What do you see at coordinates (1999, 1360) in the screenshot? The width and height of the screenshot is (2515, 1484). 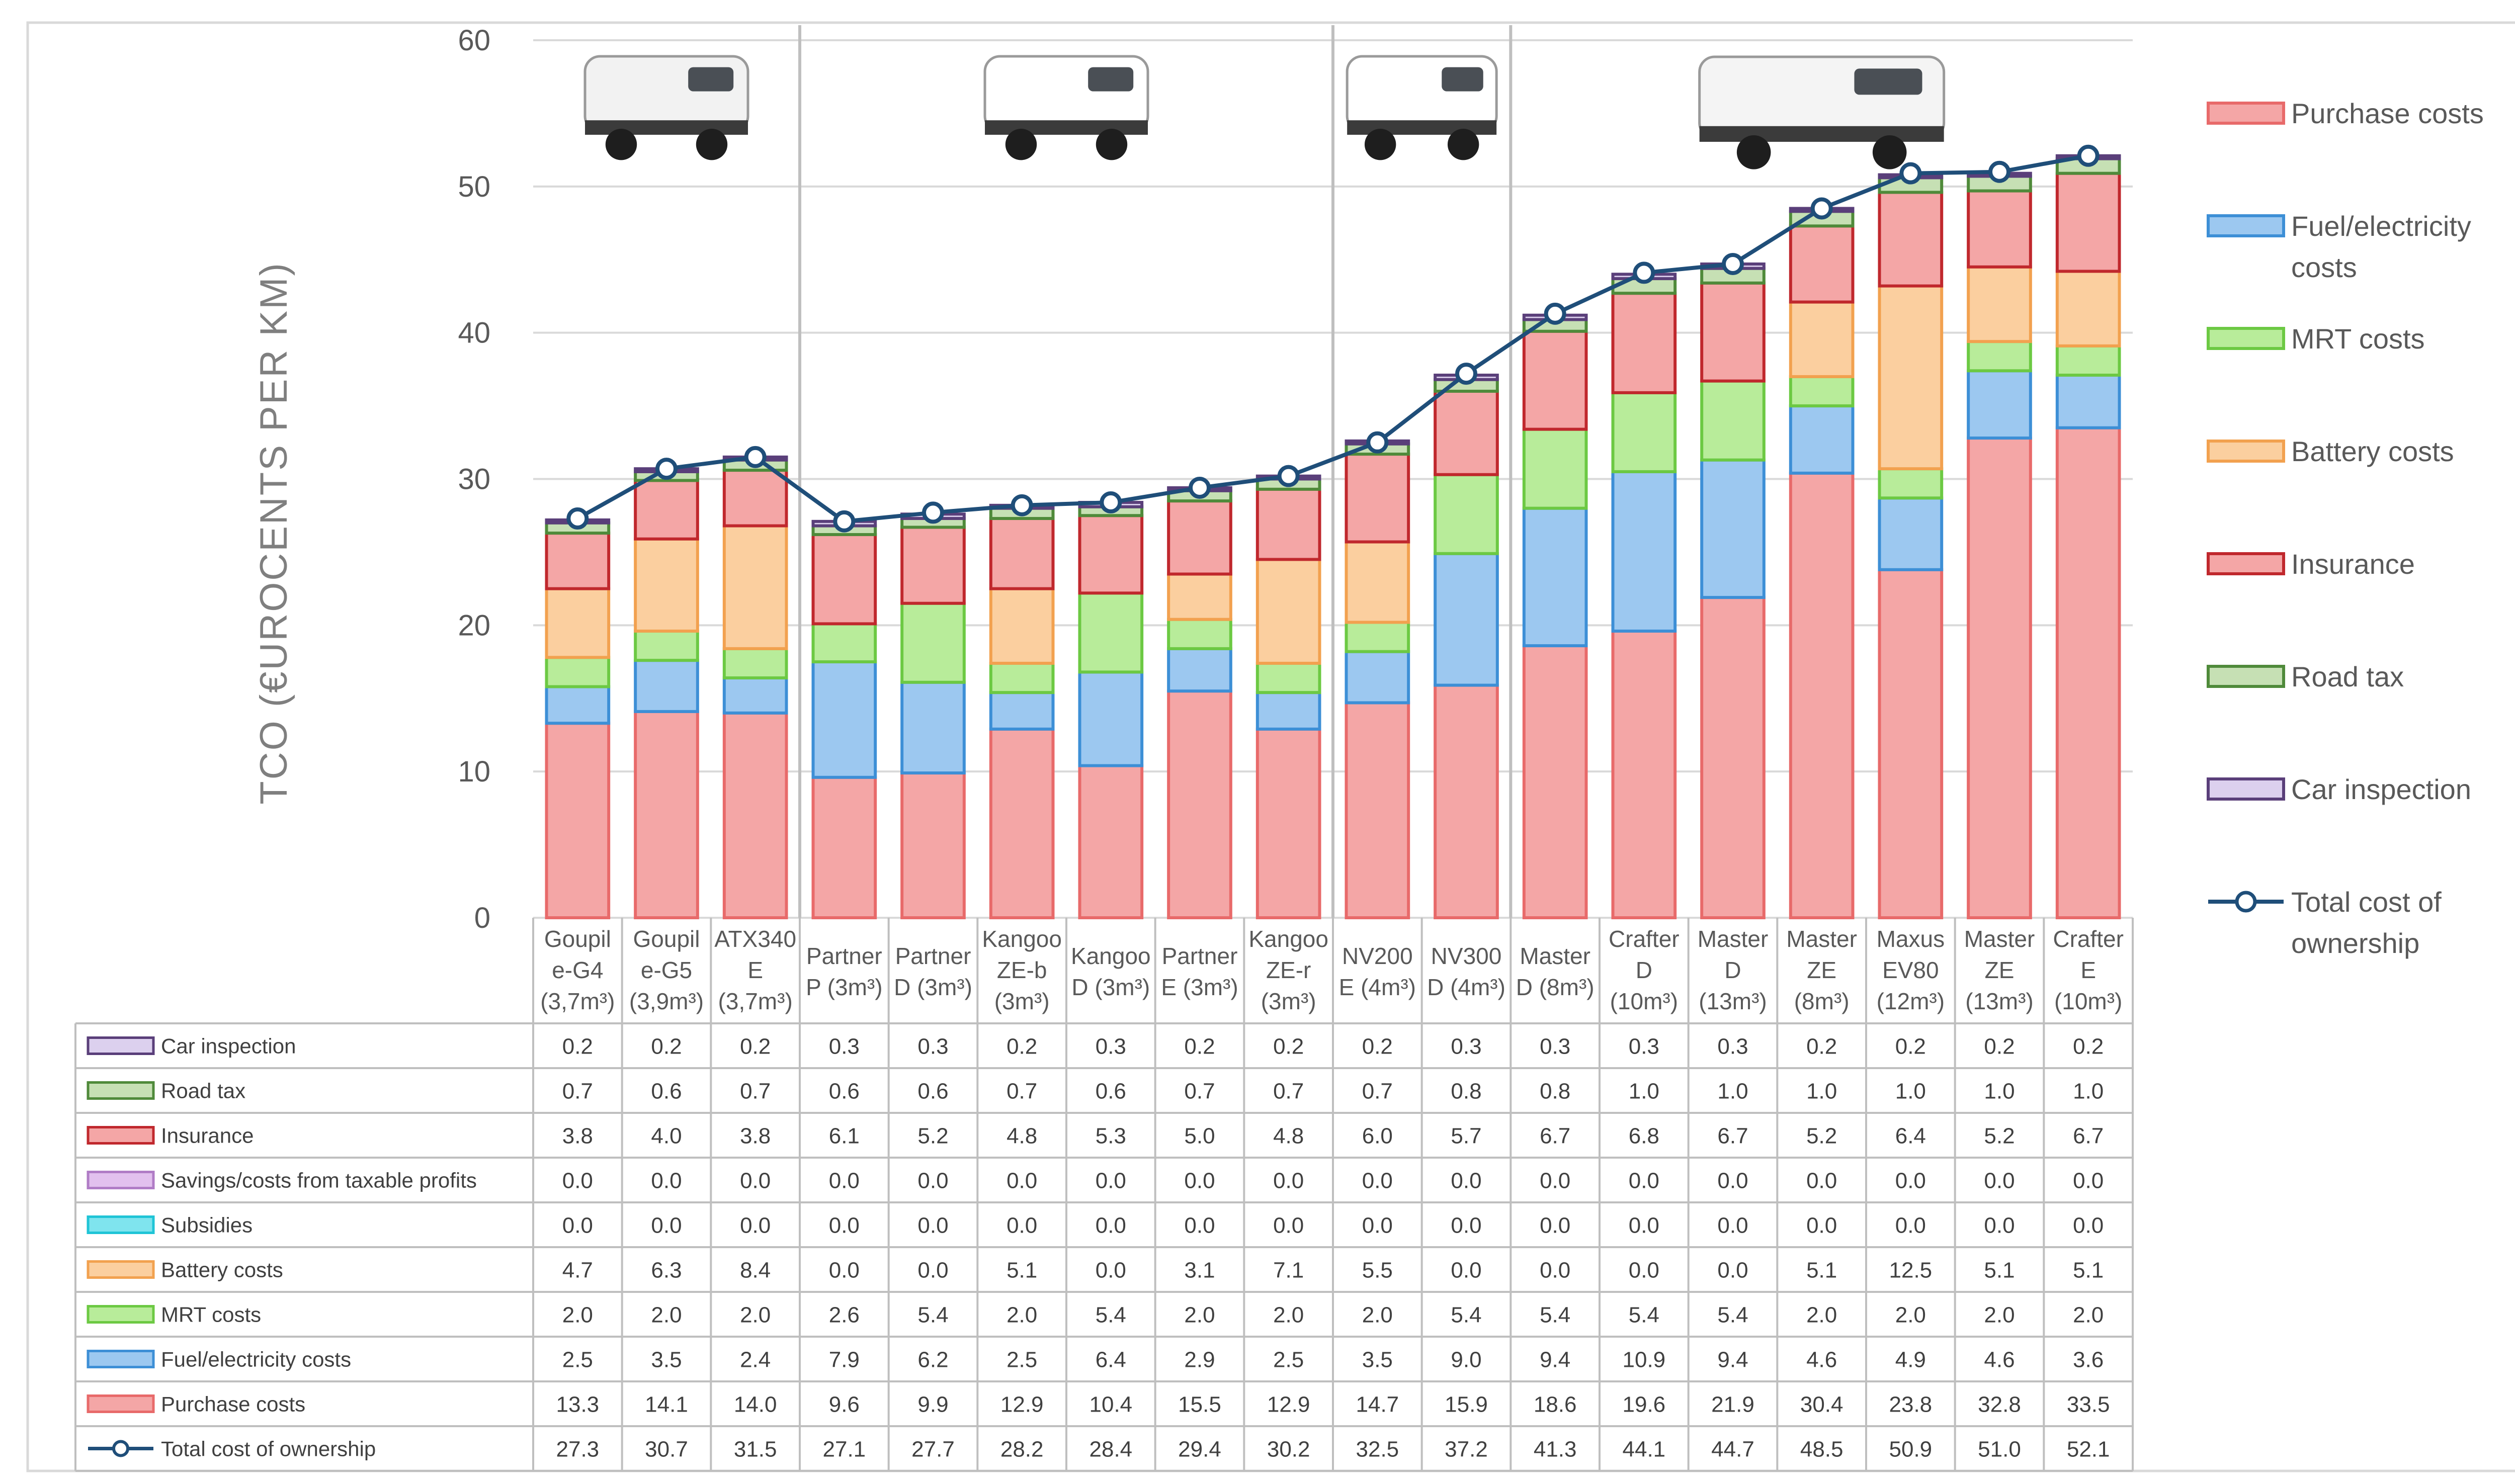 I see `table-cell: 4.6` at bounding box center [1999, 1360].